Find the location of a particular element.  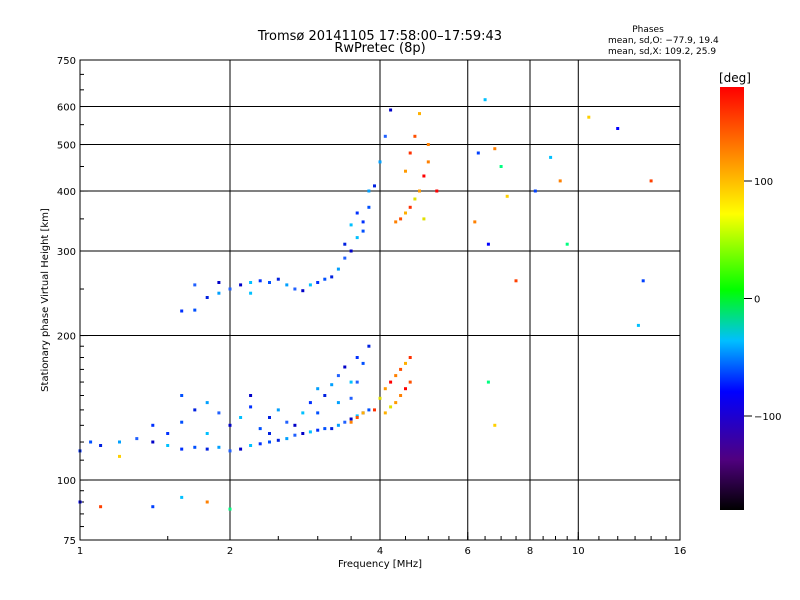

y-tick-label: 75 is located at coordinates (69, 541).